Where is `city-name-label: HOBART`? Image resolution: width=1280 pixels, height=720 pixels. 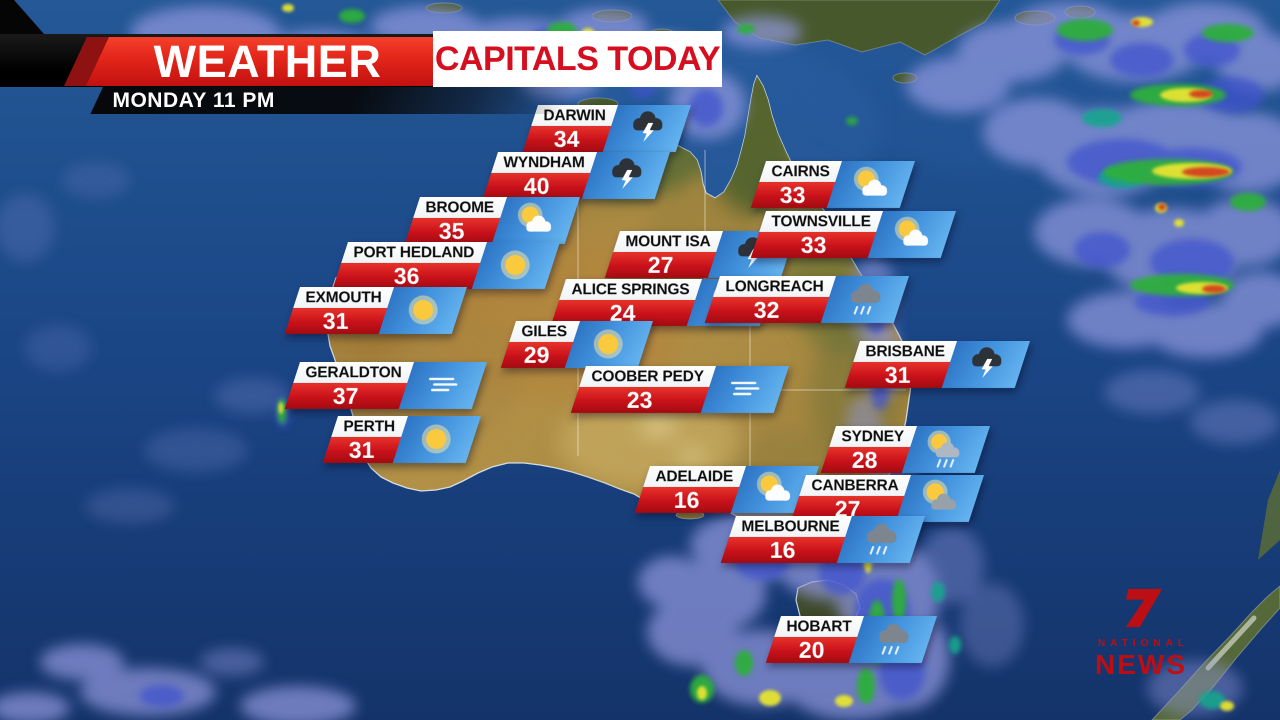
city-name-label: HOBART is located at coordinates (819, 626).